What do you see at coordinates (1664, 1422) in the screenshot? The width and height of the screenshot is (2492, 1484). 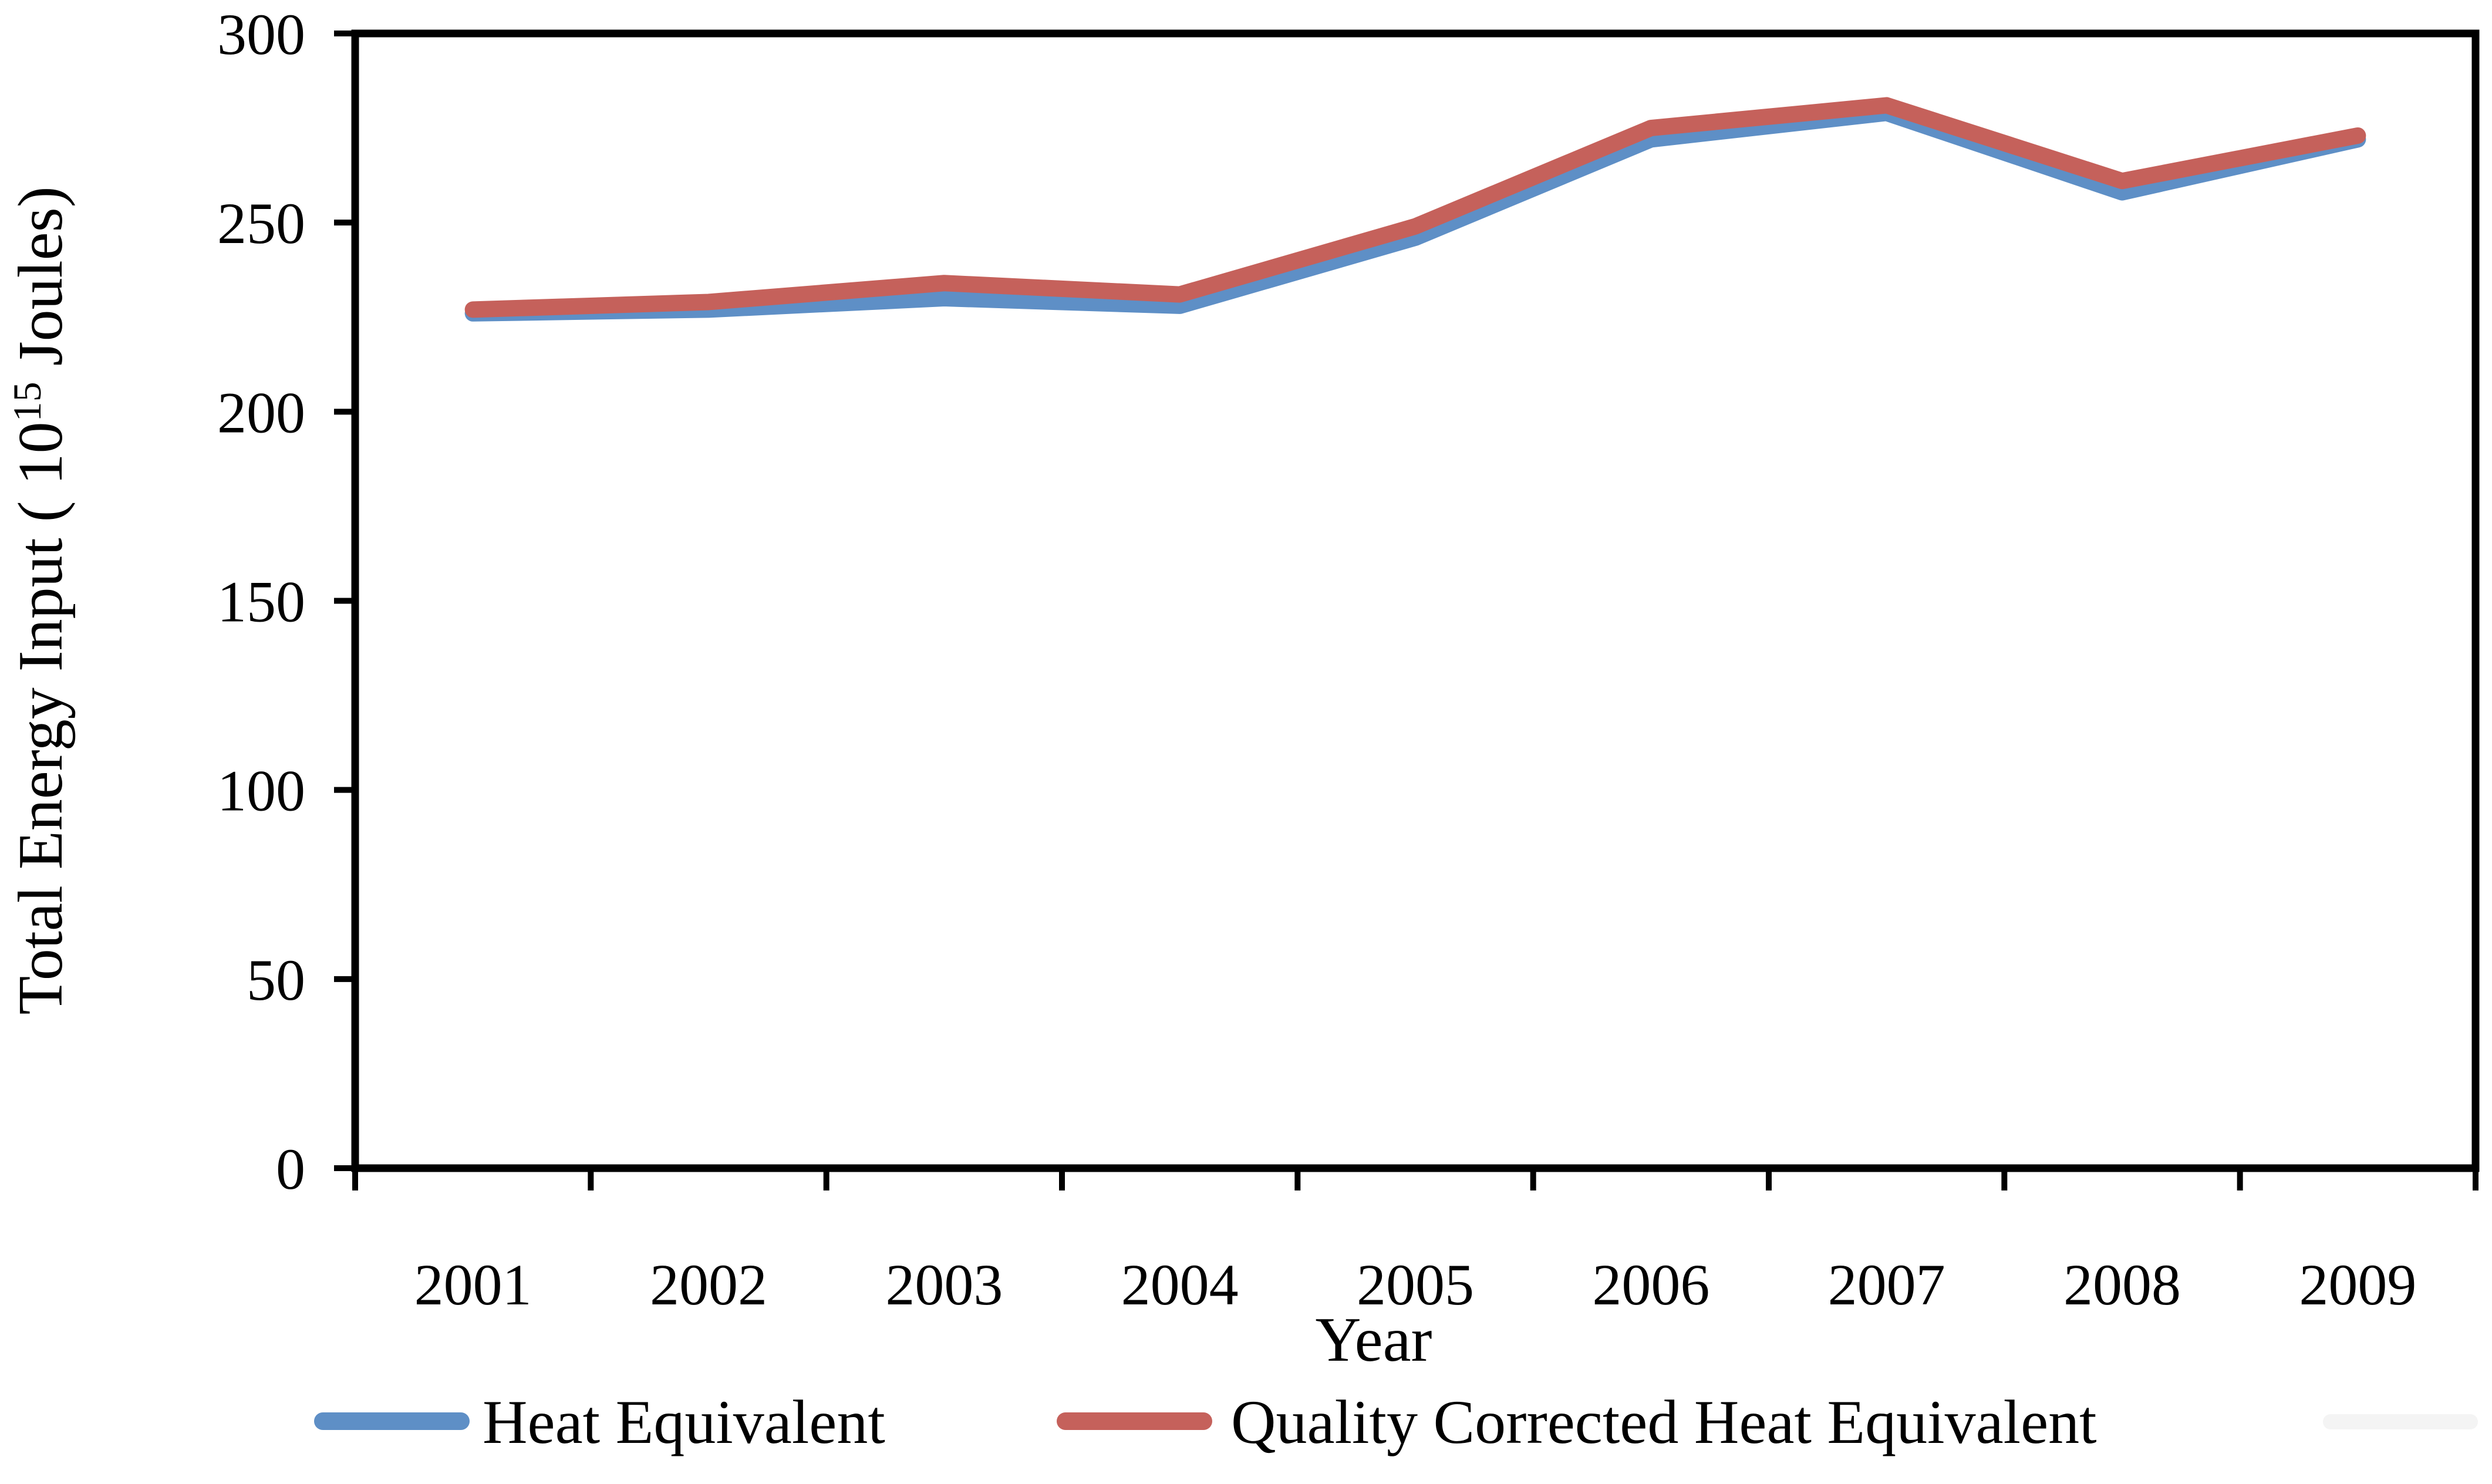 I see `legend-label-quality-corrected: Quality Corrected Heat Equivalent` at bounding box center [1664, 1422].